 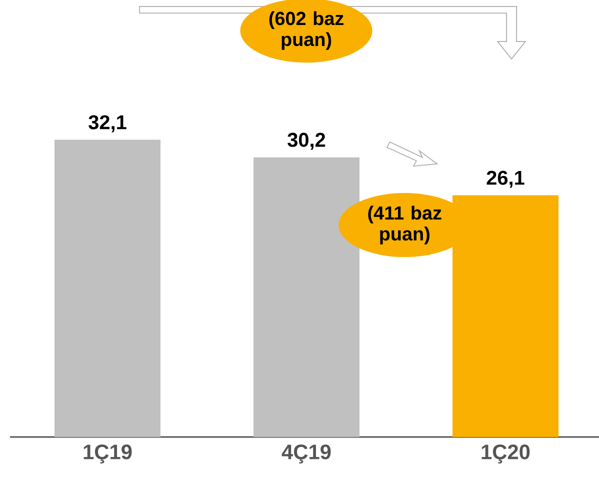 I want to click on data-label: 32,1, so click(x=107, y=123).